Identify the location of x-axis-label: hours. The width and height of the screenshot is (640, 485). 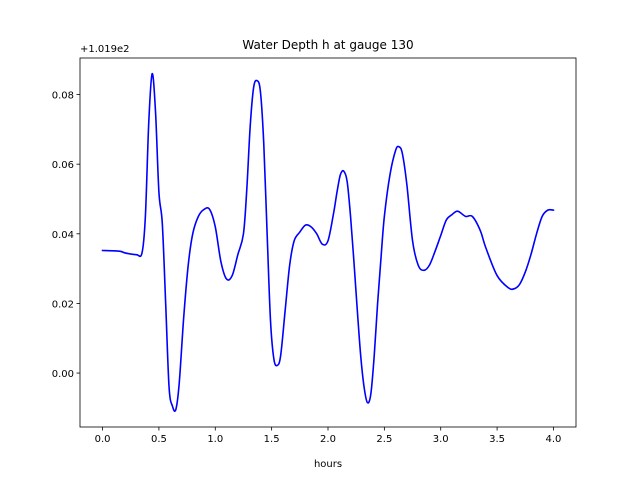
(328, 464).